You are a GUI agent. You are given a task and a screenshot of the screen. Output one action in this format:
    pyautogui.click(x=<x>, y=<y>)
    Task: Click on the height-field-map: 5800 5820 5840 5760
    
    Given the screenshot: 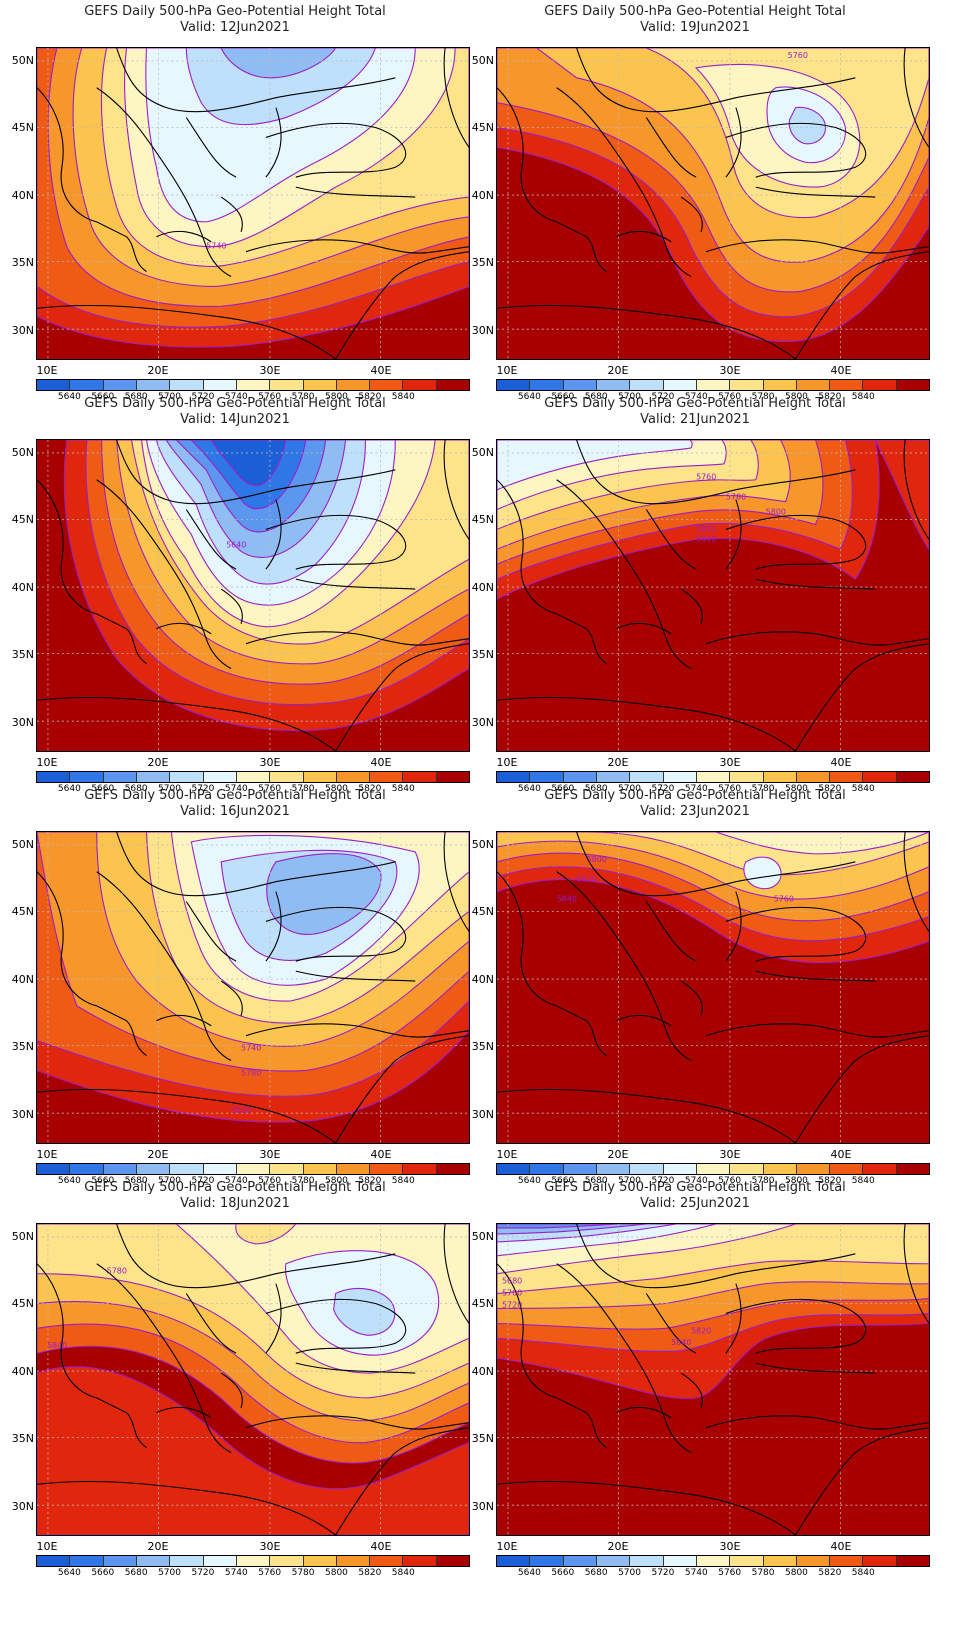 What is the action you would take?
    pyautogui.click(x=713, y=987)
    